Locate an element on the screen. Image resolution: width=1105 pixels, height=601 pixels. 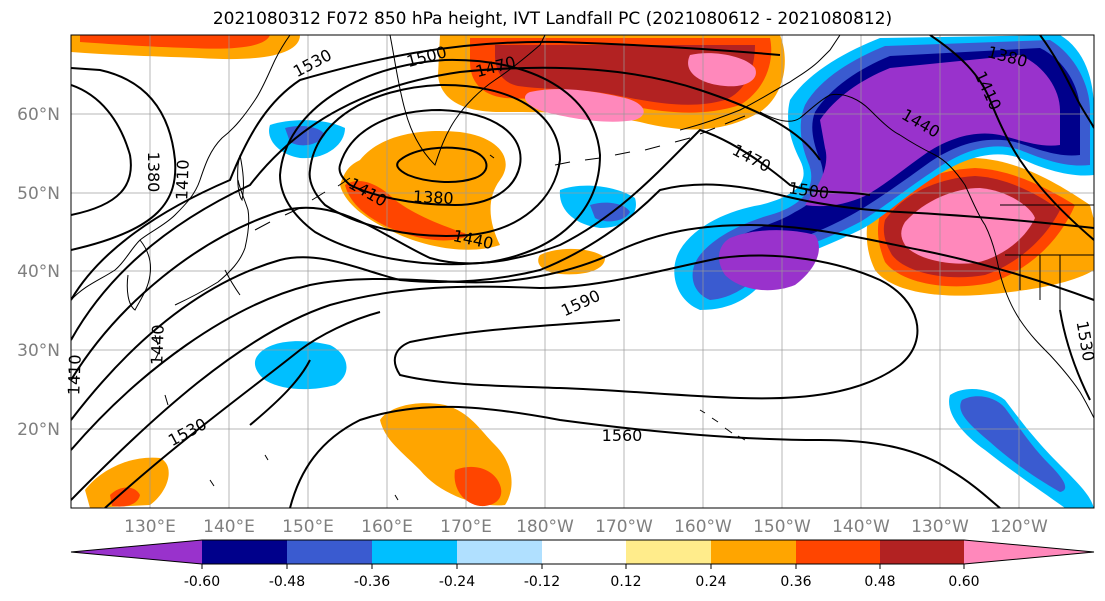
lon-label: 140°W is located at coordinates (861, 527).